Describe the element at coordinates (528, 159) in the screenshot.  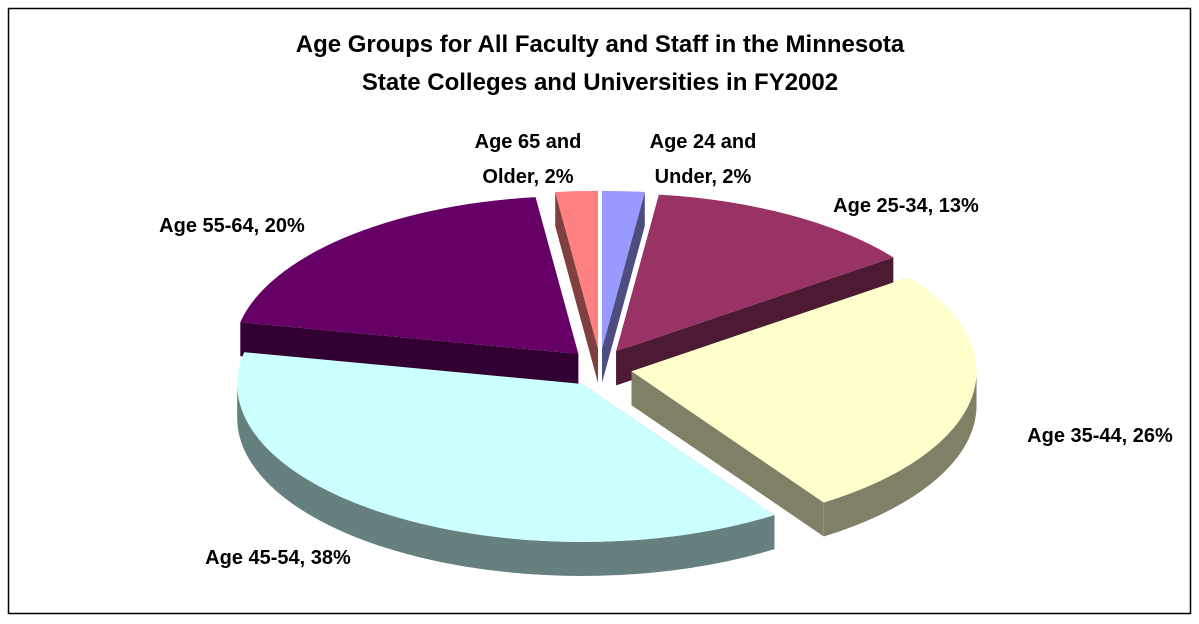
I see `data-label: Age 65 and Older, 2%` at that location.